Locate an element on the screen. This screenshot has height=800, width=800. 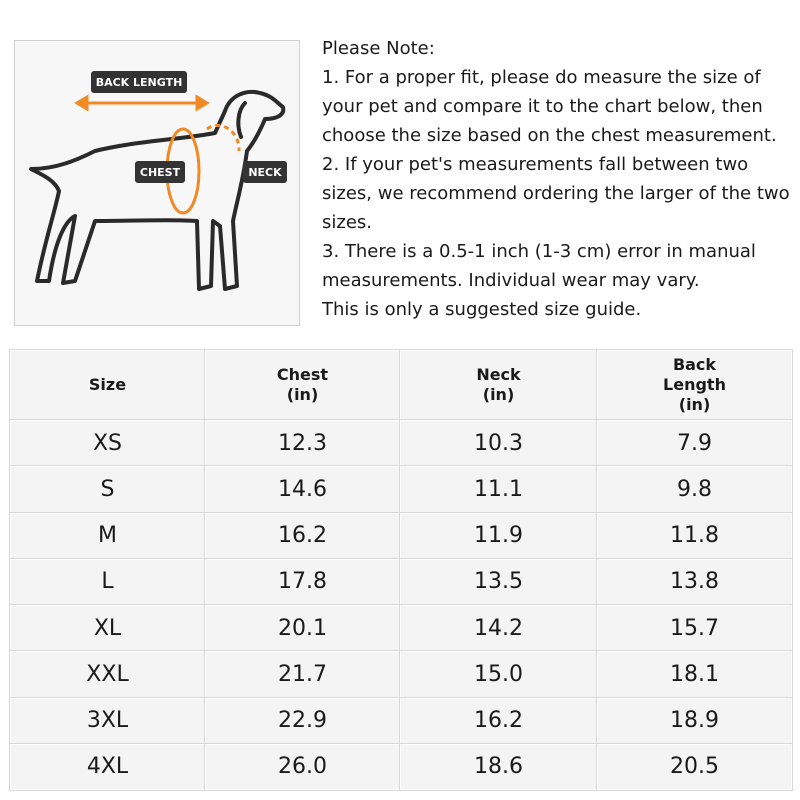
table-cell: L is located at coordinates (107, 582).